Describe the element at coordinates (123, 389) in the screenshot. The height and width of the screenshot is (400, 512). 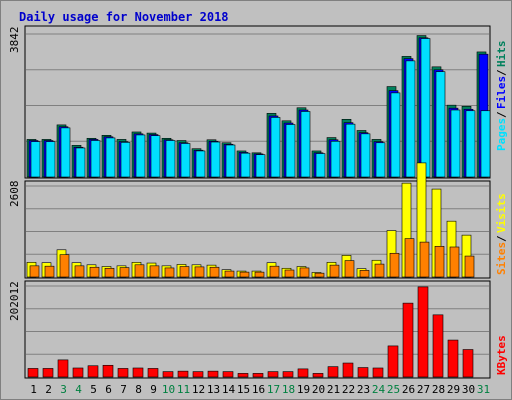
I see `x-tick-label-day-7: 7` at that location.